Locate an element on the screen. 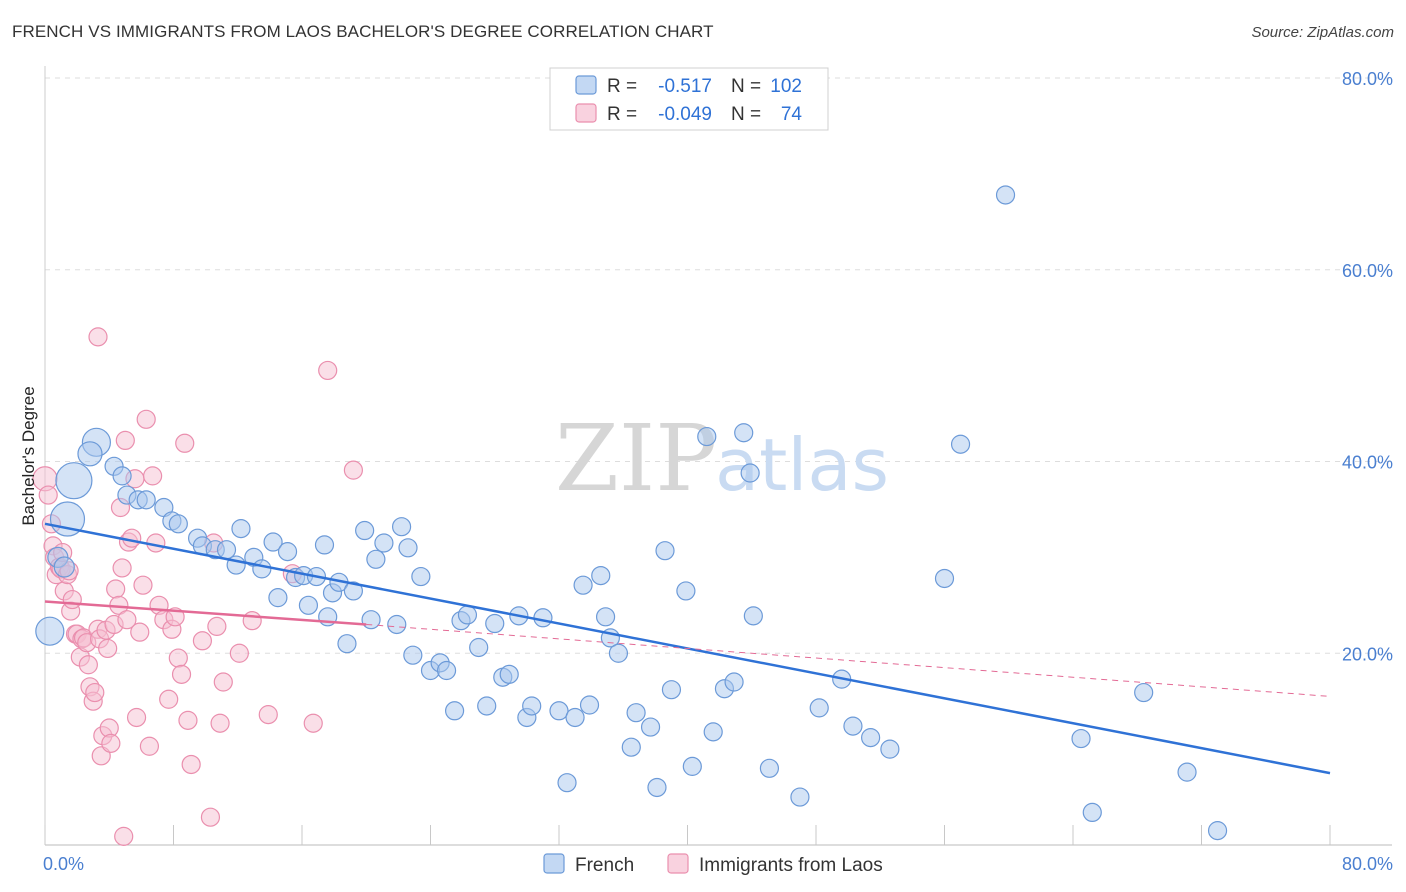  y-tick-label: 80.0% is located at coordinates (1367, 79).